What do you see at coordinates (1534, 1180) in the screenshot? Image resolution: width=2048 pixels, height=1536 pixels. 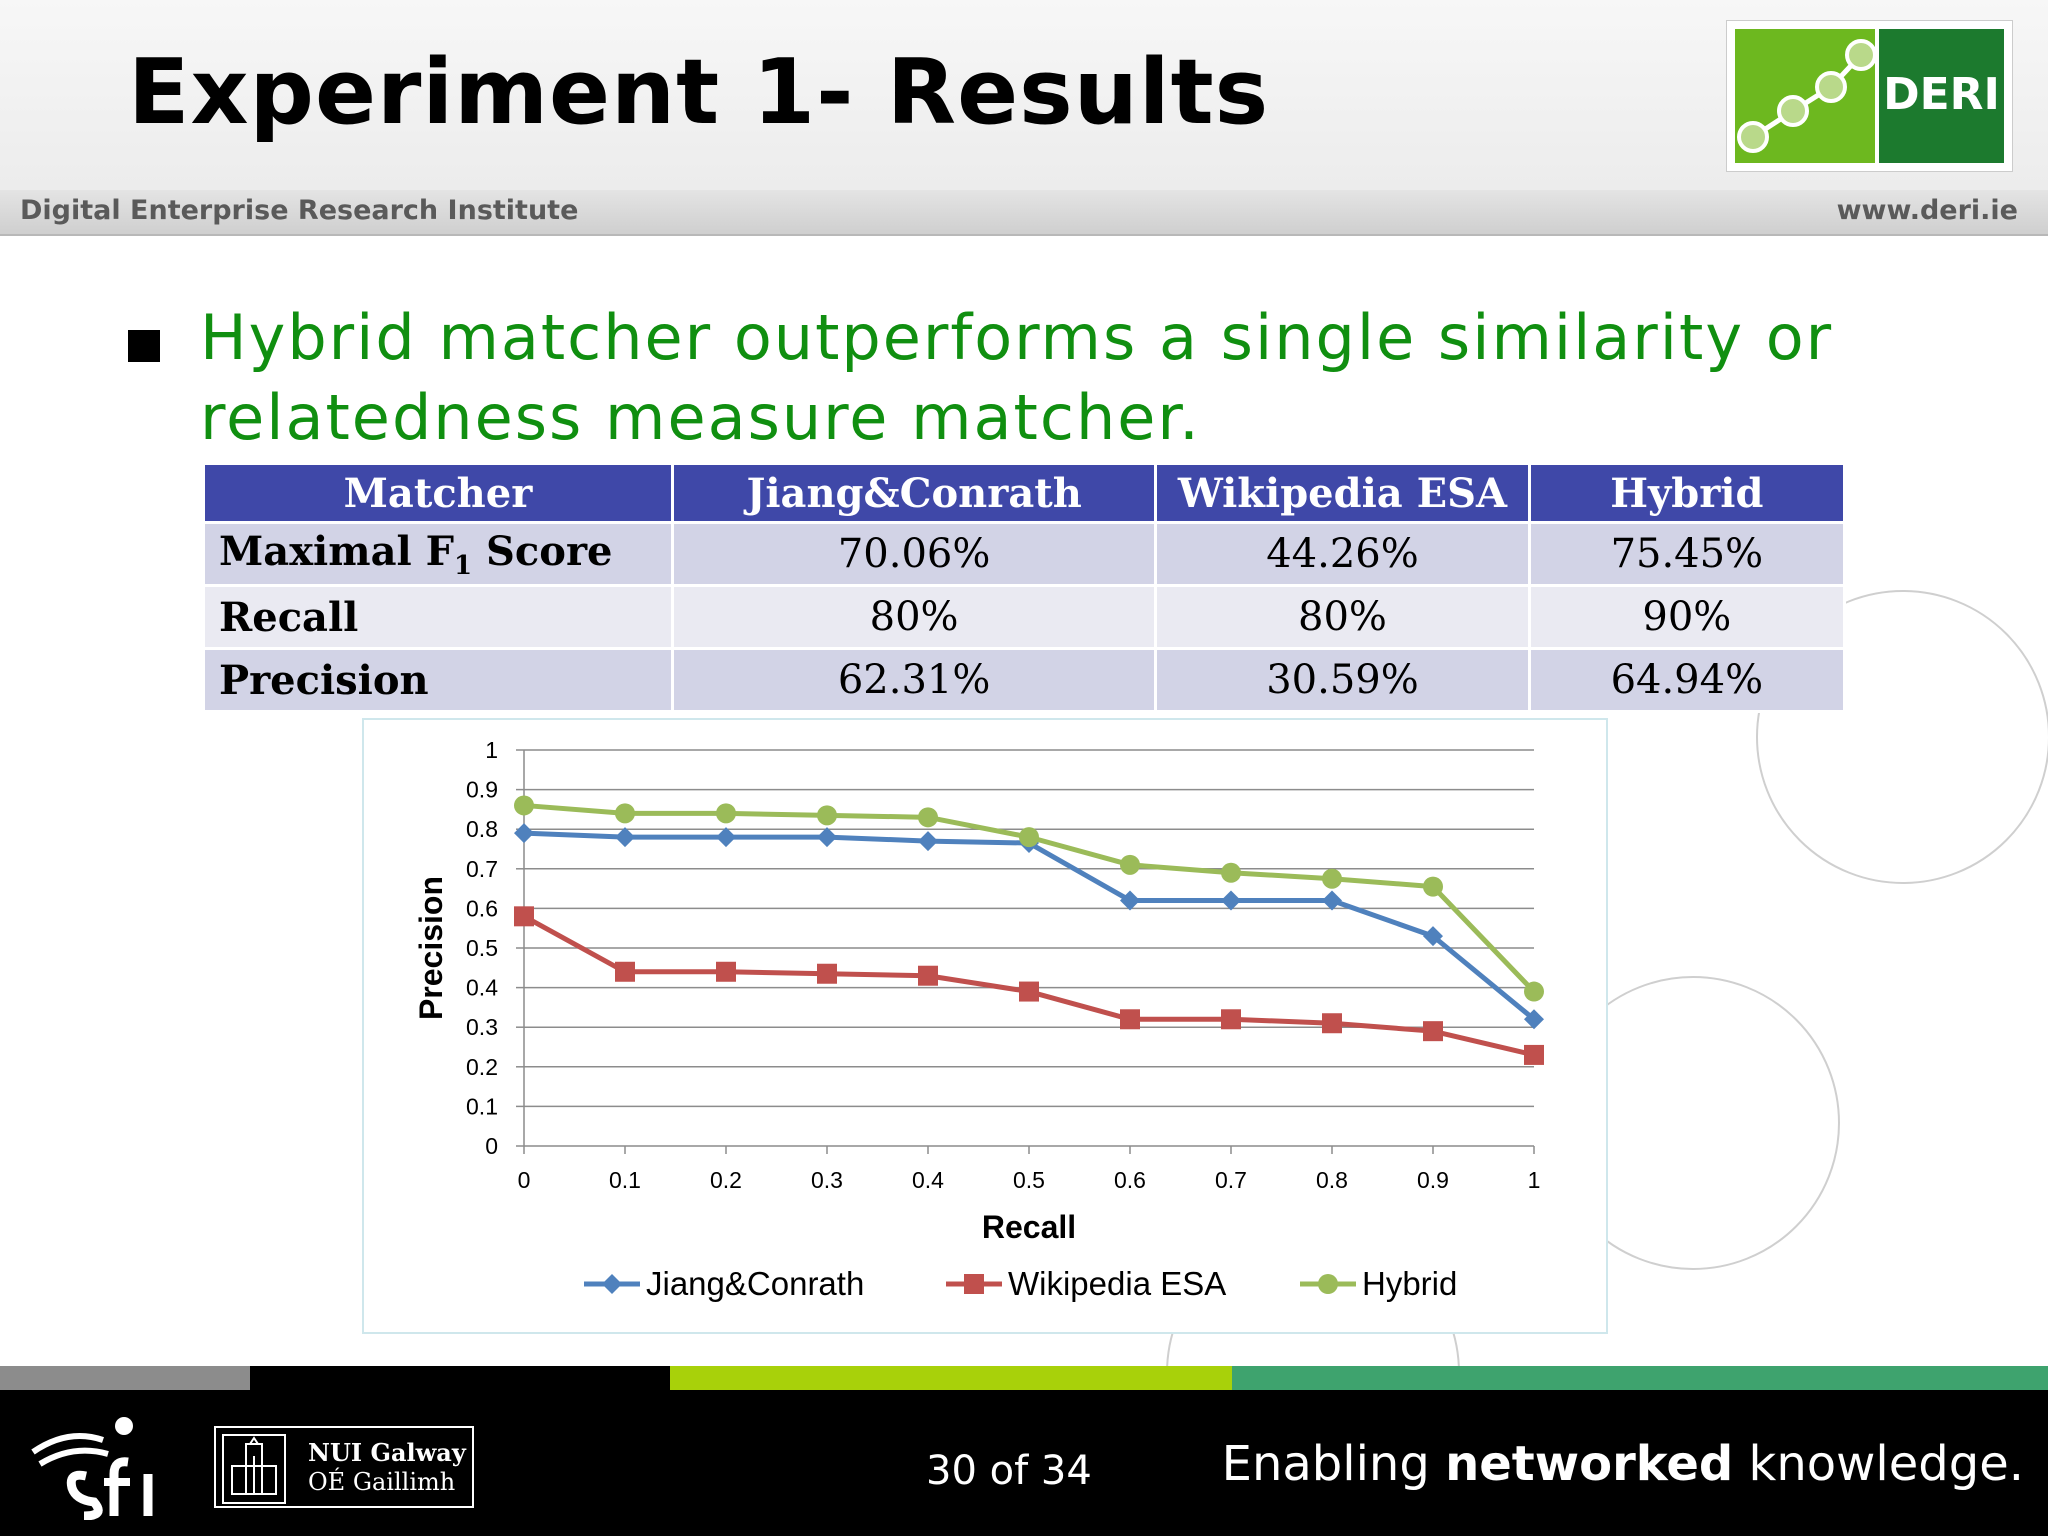 I see `x-tick-label: 1` at bounding box center [1534, 1180].